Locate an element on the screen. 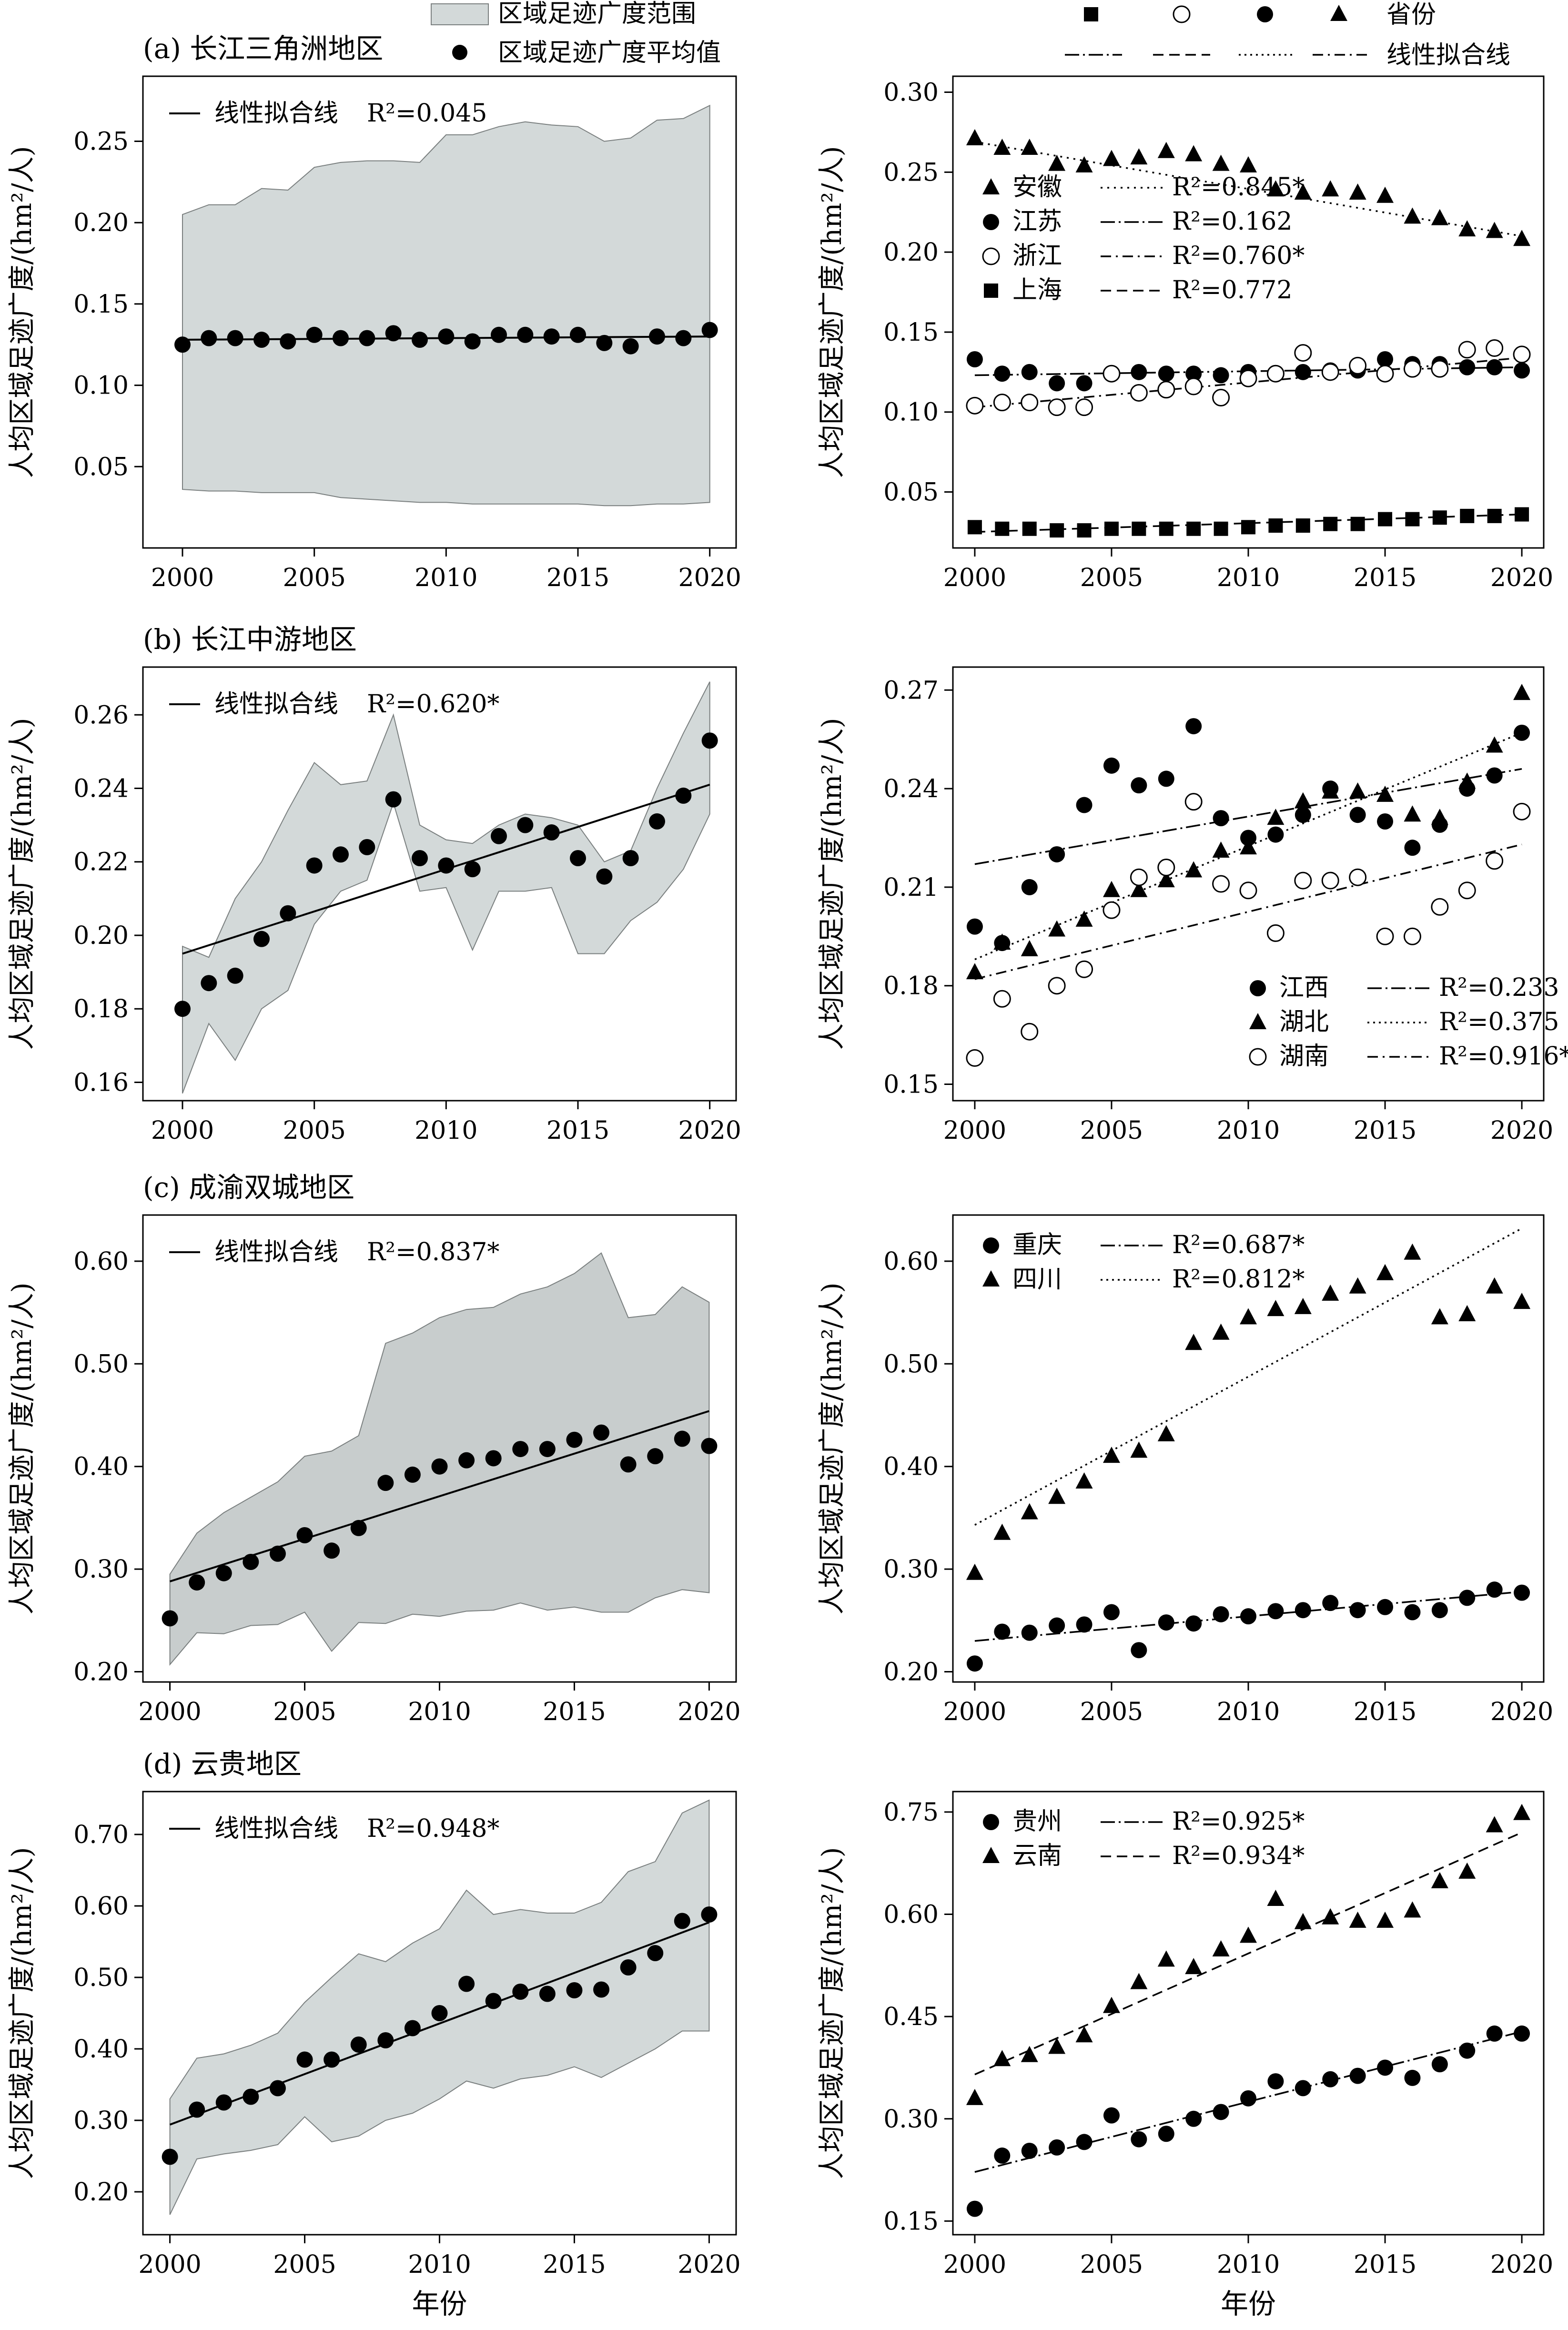 Image resolution: width=1568 pixels, height=2330 pixels. fit-legend-label: 线性拟合线 is located at coordinates (276, 1828).